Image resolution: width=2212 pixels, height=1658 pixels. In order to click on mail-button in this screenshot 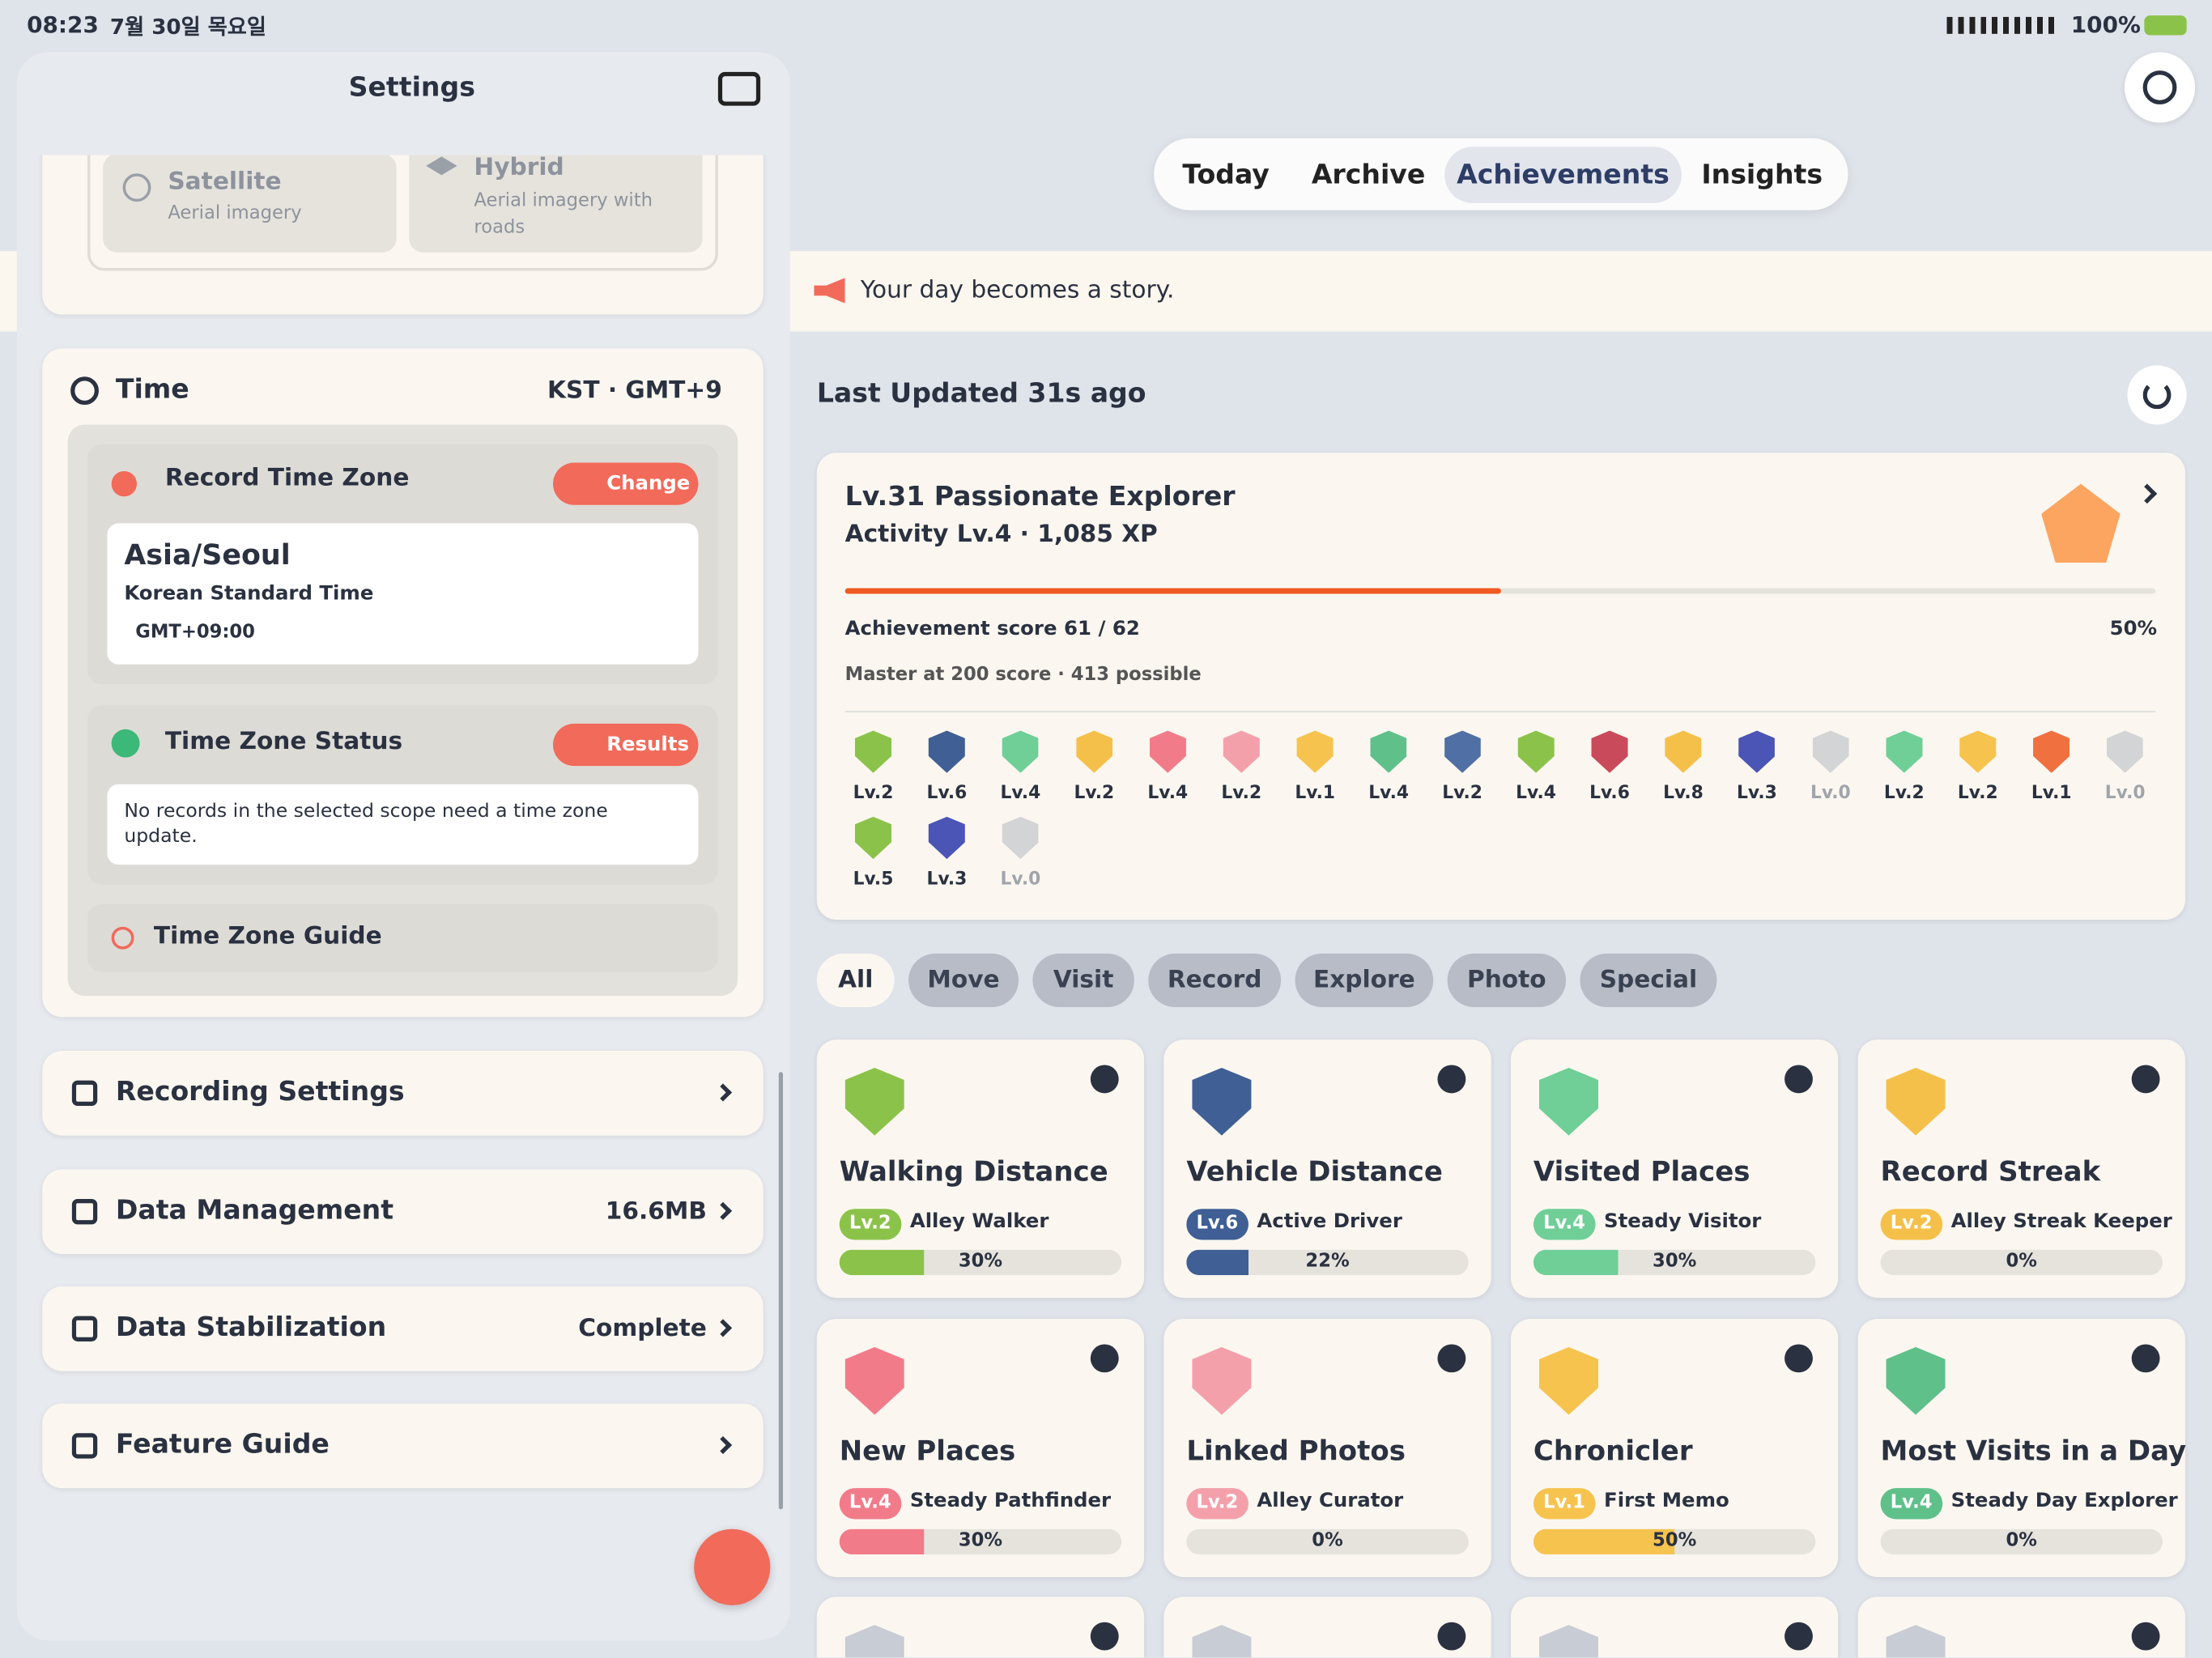, I will do `click(732, 1566)`.